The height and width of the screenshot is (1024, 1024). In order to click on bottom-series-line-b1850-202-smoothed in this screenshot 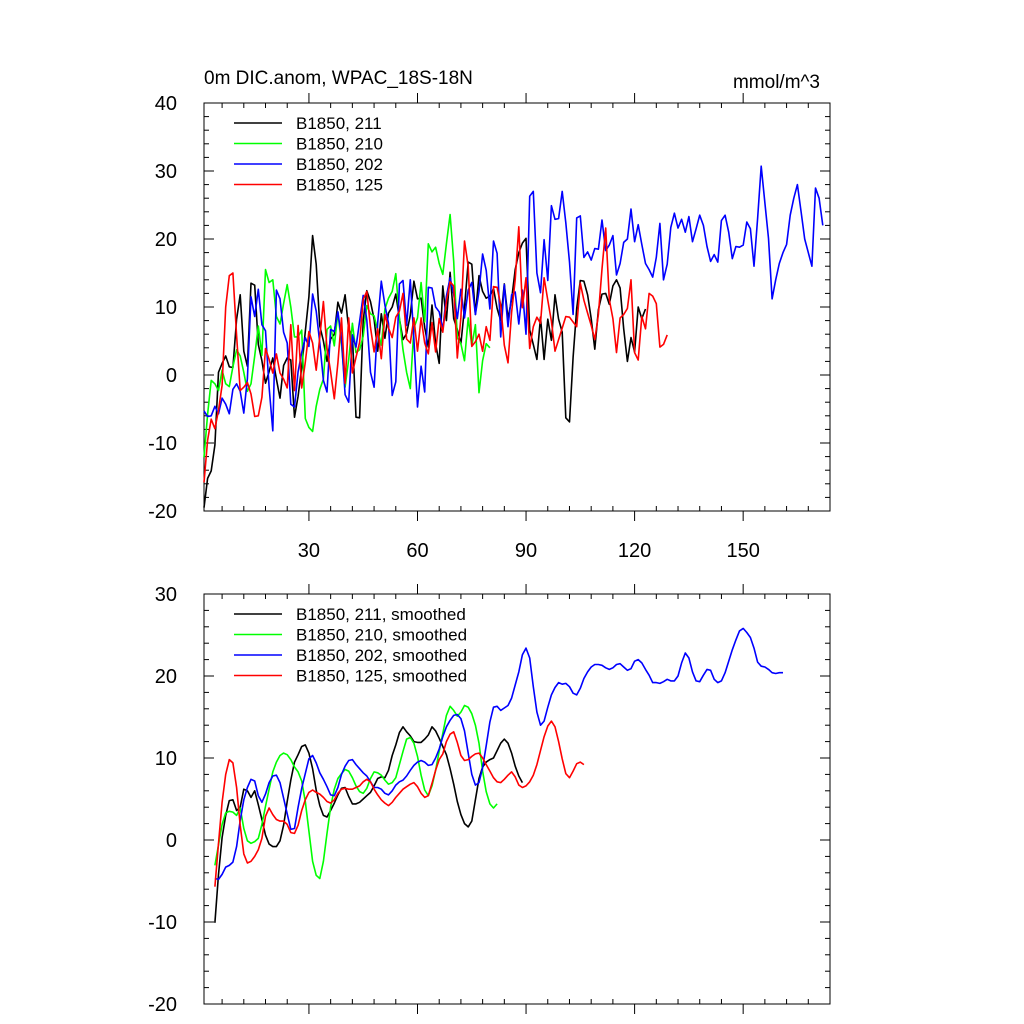, I will do `click(498, 754)`.